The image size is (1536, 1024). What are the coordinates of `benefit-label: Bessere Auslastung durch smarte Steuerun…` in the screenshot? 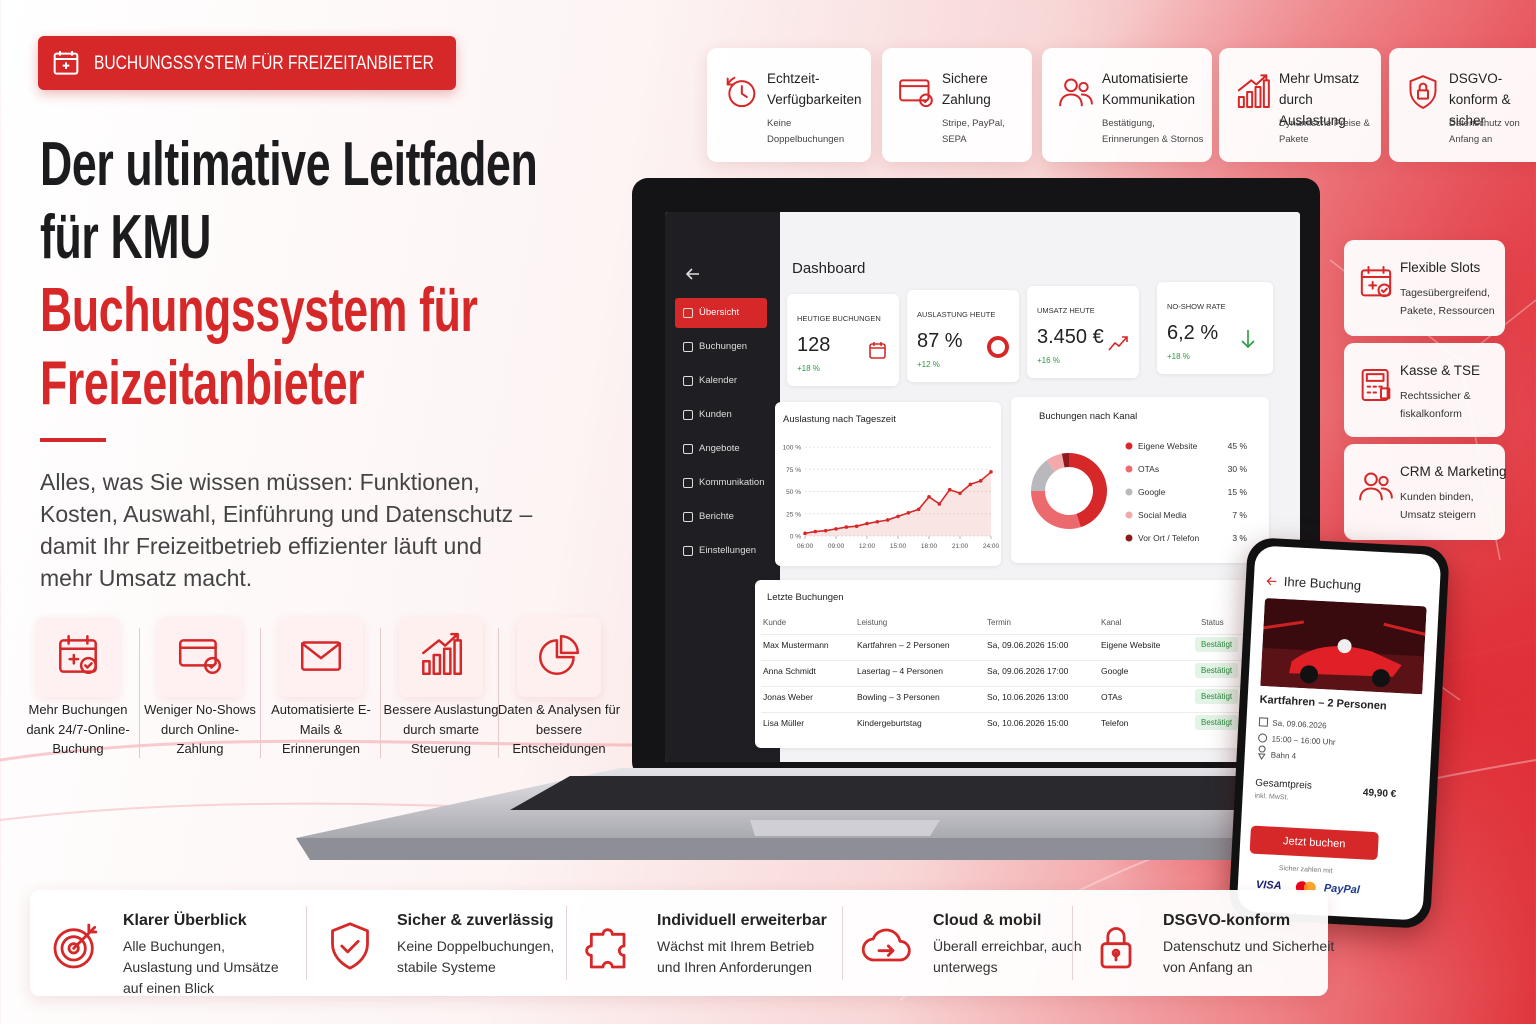 It's located at (441, 729).